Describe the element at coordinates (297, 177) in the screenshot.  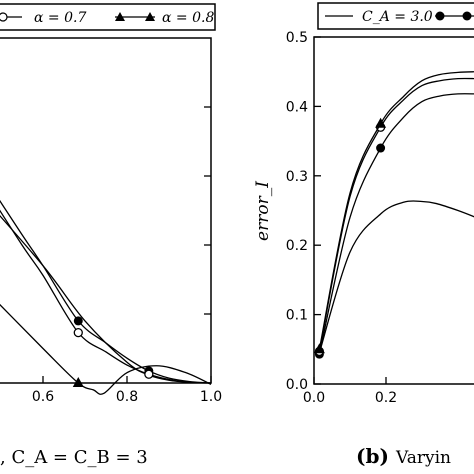
I see `y-tick-label: 0.3` at that location.